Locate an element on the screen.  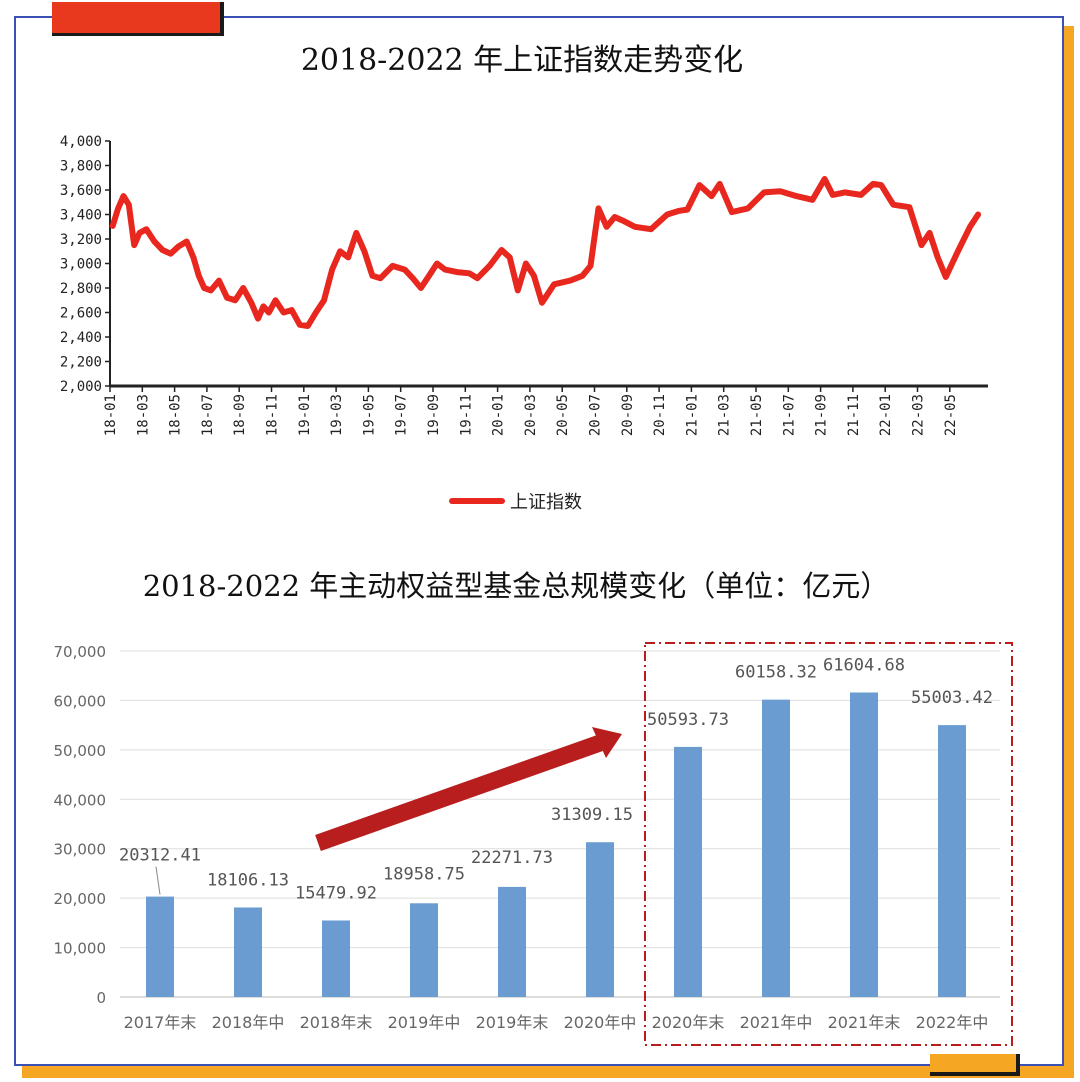
data-label: 60158.32 is located at coordinates (776, 673).